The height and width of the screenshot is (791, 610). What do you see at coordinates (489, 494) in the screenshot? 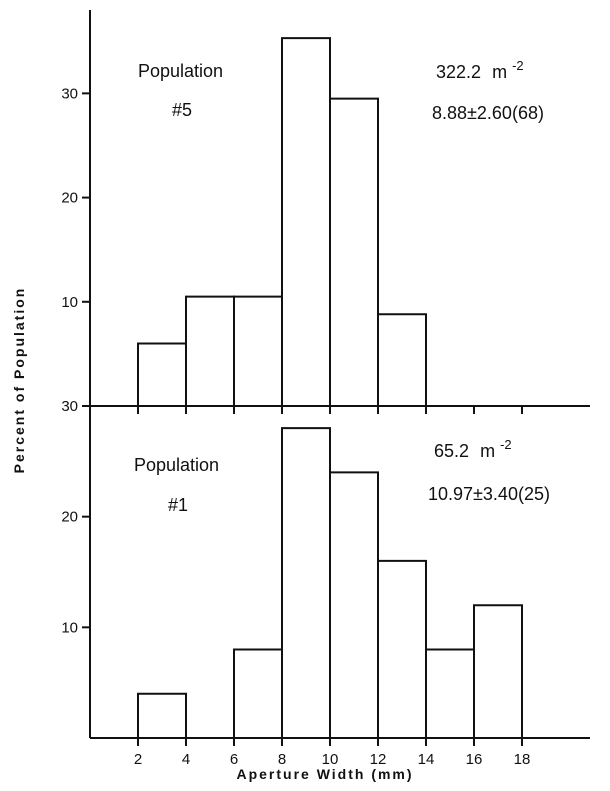
I see `bottom-stats: 10.97±3.40(25)` at bounding box center [489, 494].